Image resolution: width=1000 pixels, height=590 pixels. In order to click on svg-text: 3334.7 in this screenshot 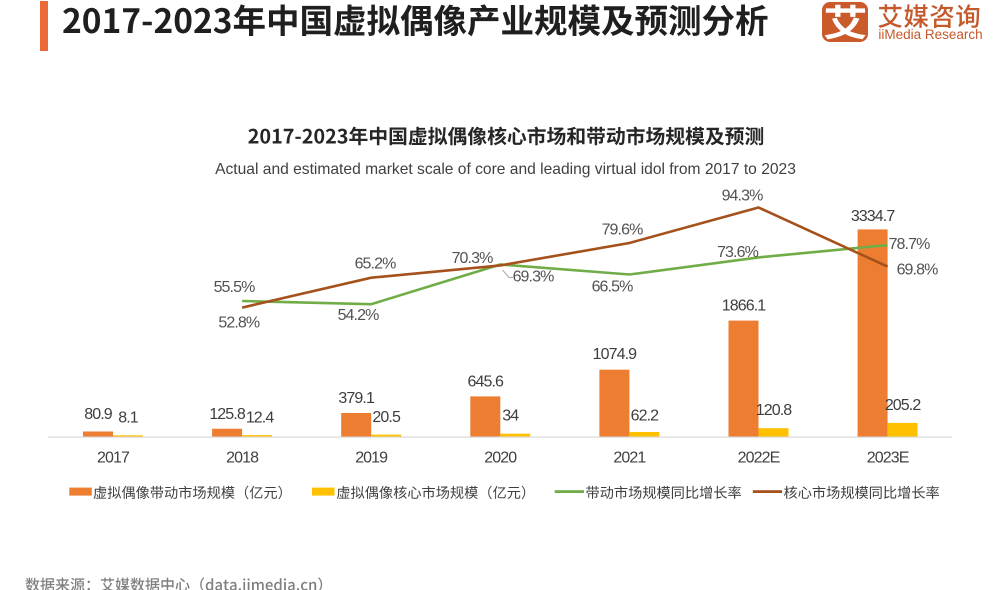, I will do `click(873, 216)`.